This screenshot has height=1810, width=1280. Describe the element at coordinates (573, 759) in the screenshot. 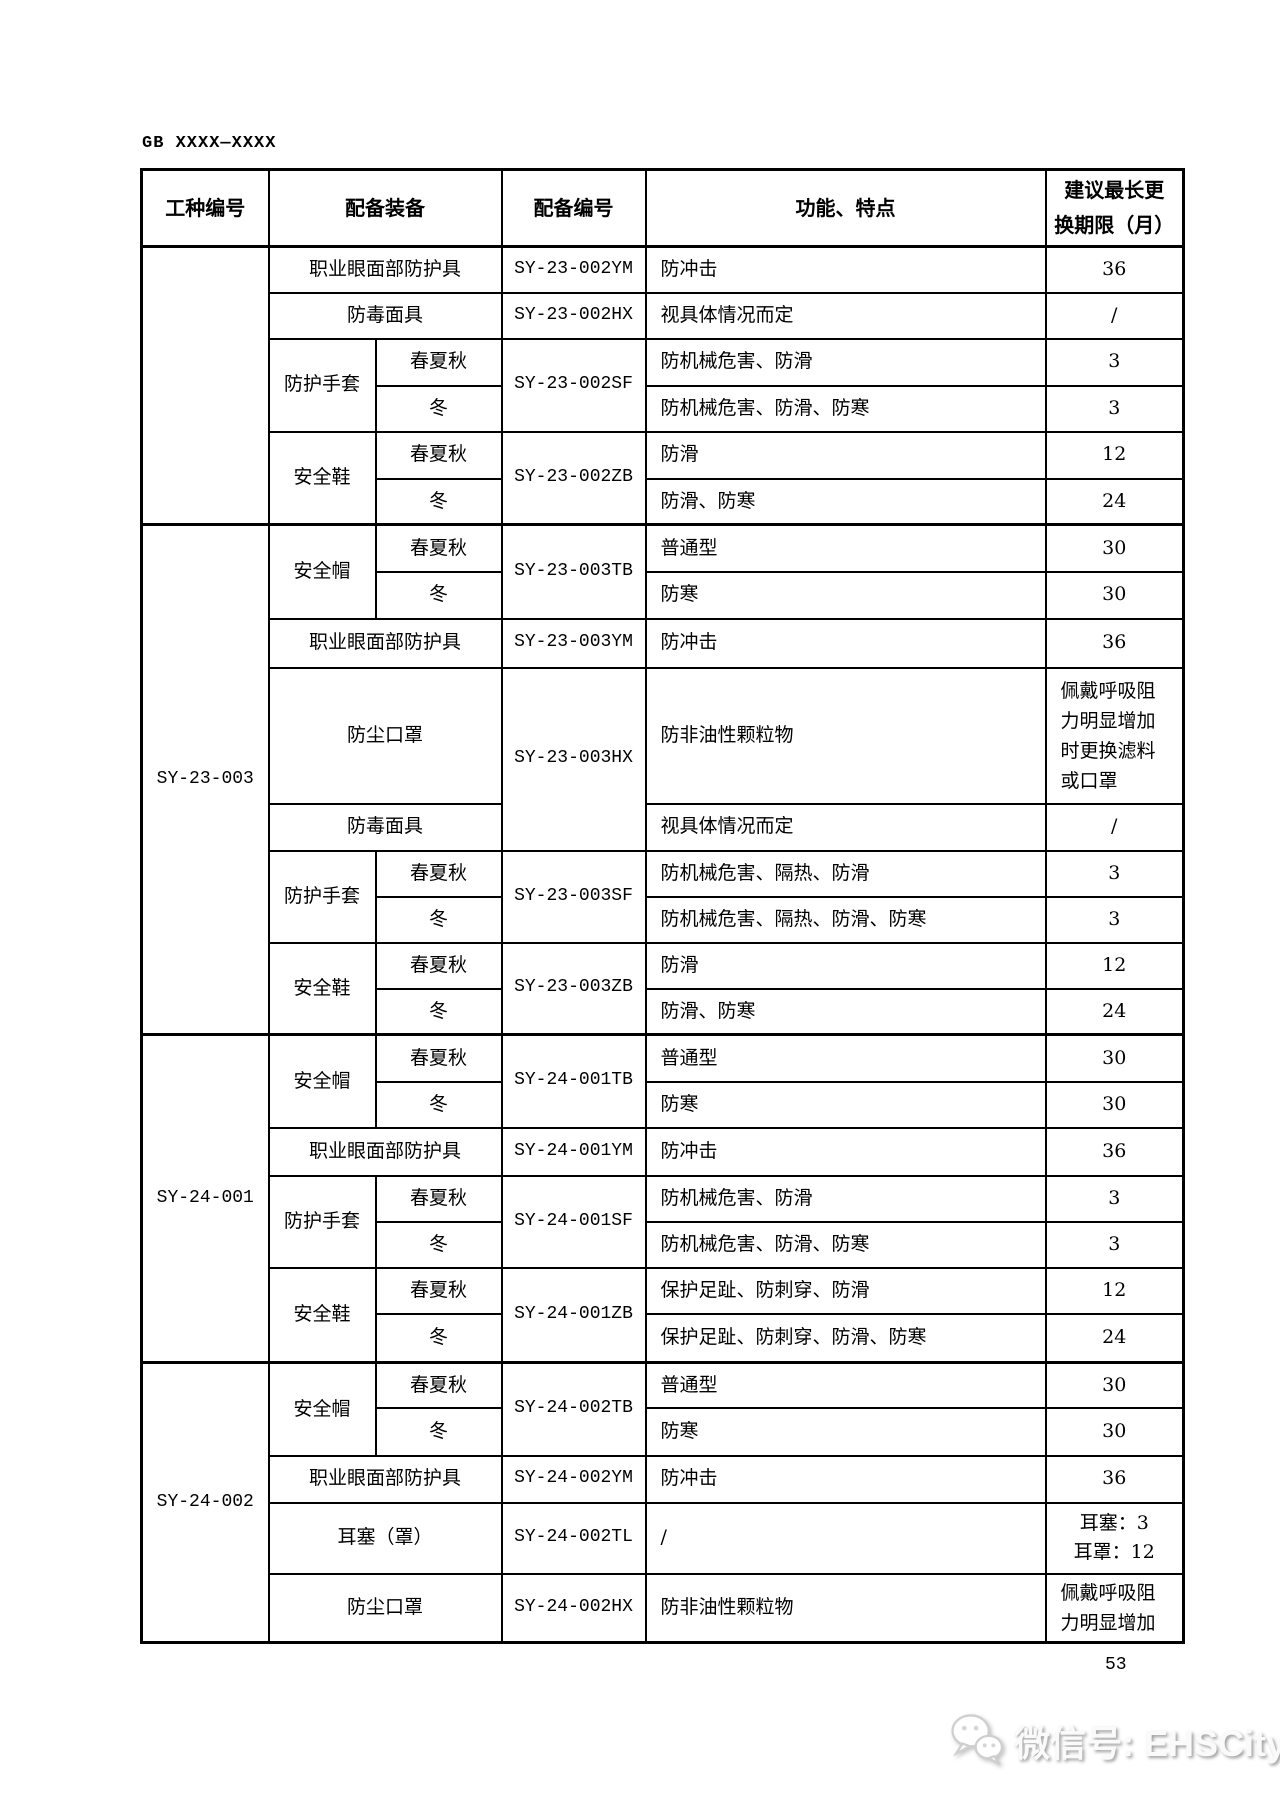

I see `equip-code-cell: SY-23-003HX` at that location.